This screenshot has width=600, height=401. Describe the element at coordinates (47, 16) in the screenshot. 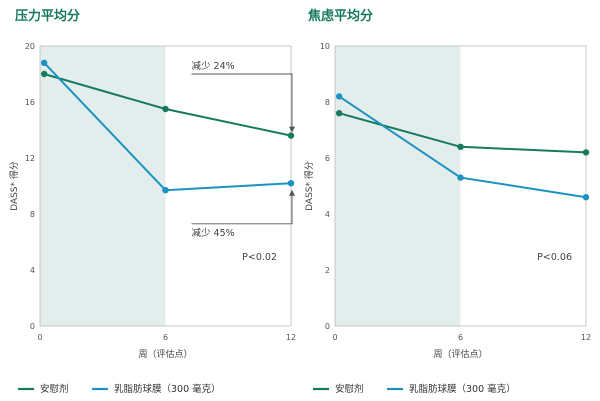

I see `chart-title: 压力平均分` at that location.